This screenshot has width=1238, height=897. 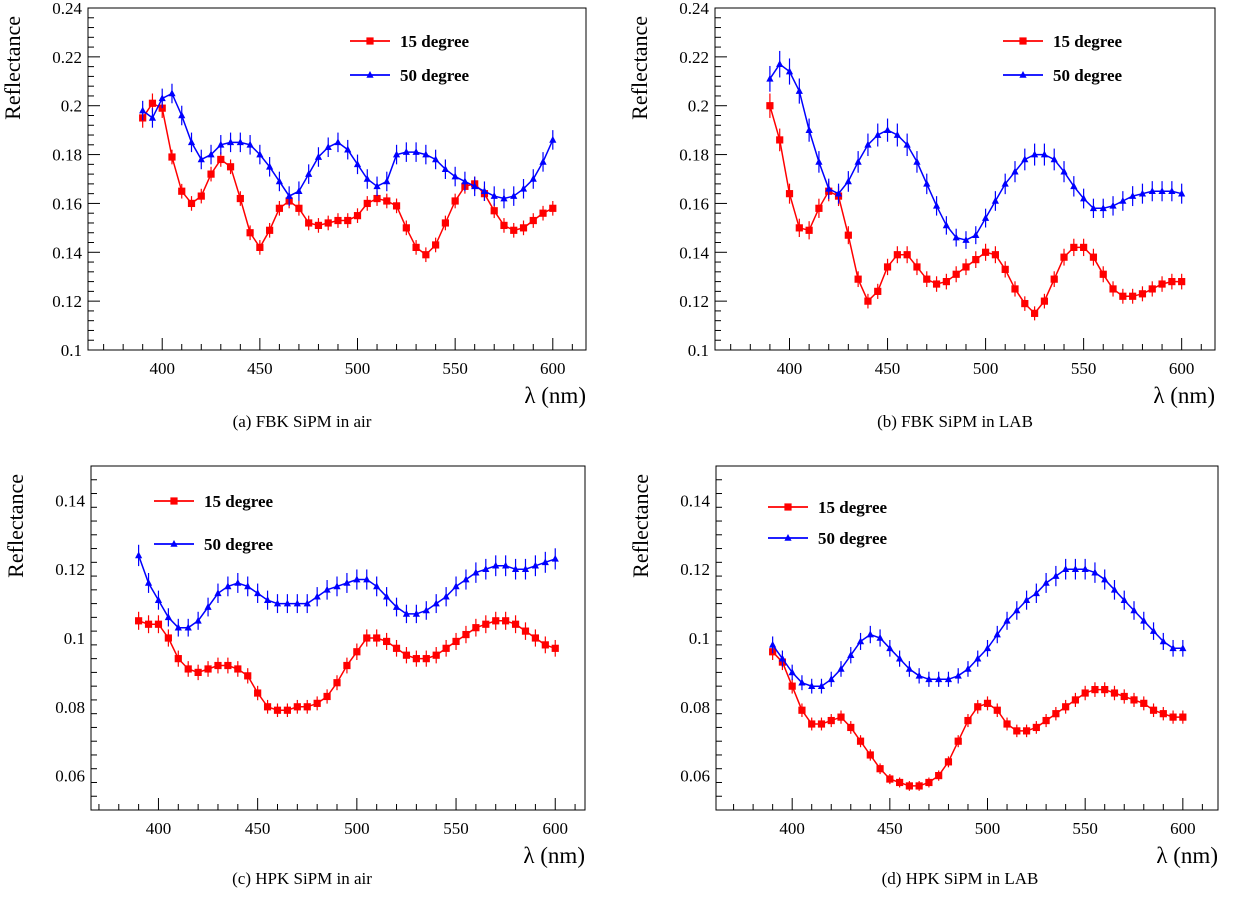 What do you see at coordinates (975, 210) in the screenshot?
I see `series-line` at bounding box center [975, 210].